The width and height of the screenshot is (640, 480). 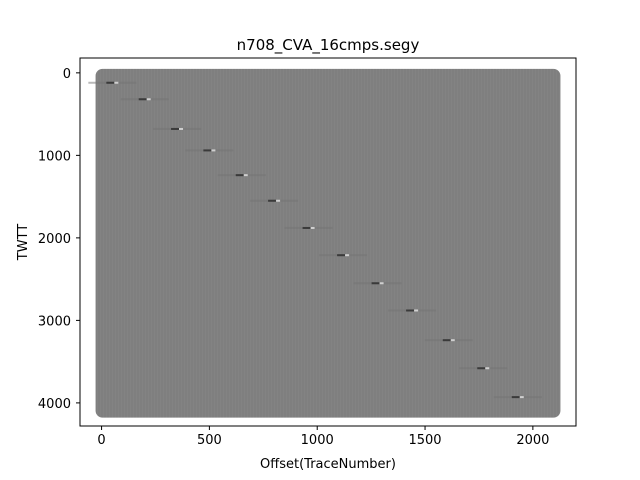 I want to click on chart-title: n708_CVA_16cmps.segy, so click(x=328, y=45).